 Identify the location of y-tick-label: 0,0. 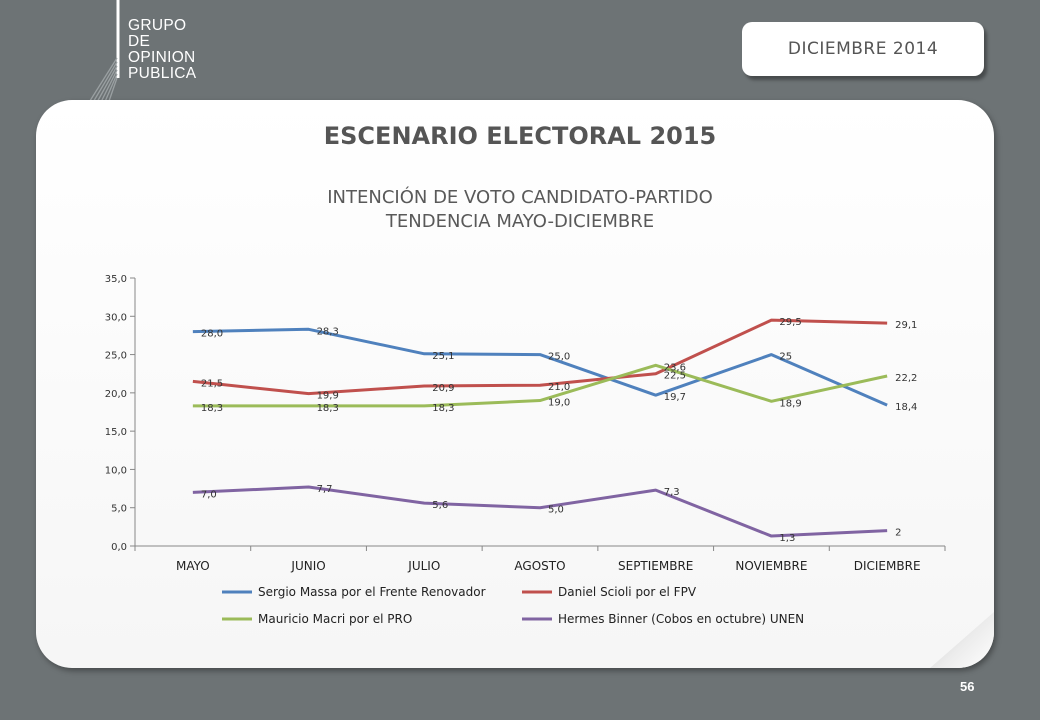
(119, 547).